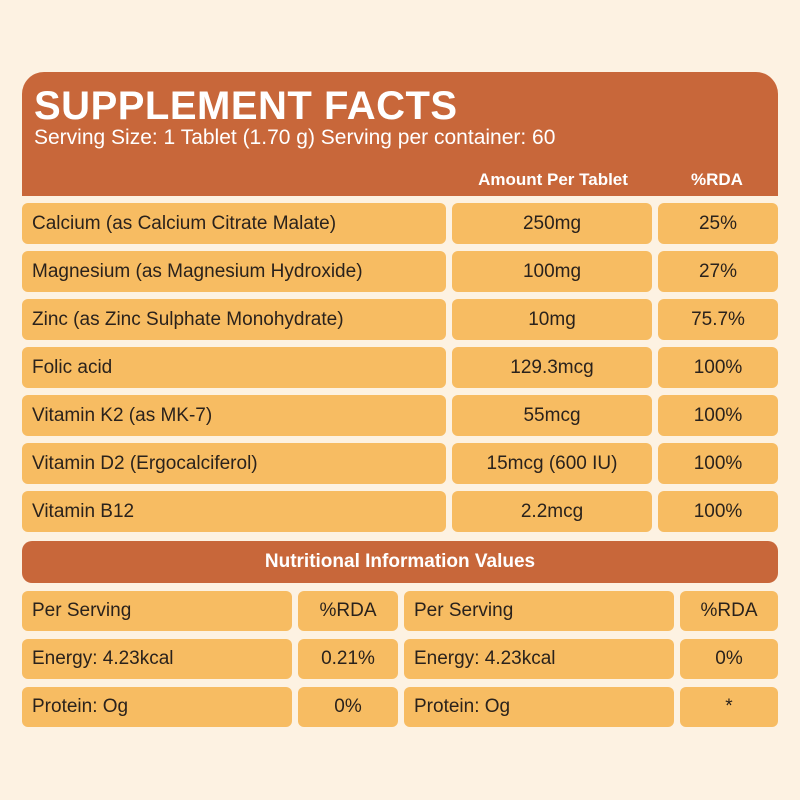 The image size is (800, 800). What do you see at coordinates (157, 659) in the screenshot?
I see `nutrition-left-label: Energy: 4.23kcal` at bounding box center [157, 659].